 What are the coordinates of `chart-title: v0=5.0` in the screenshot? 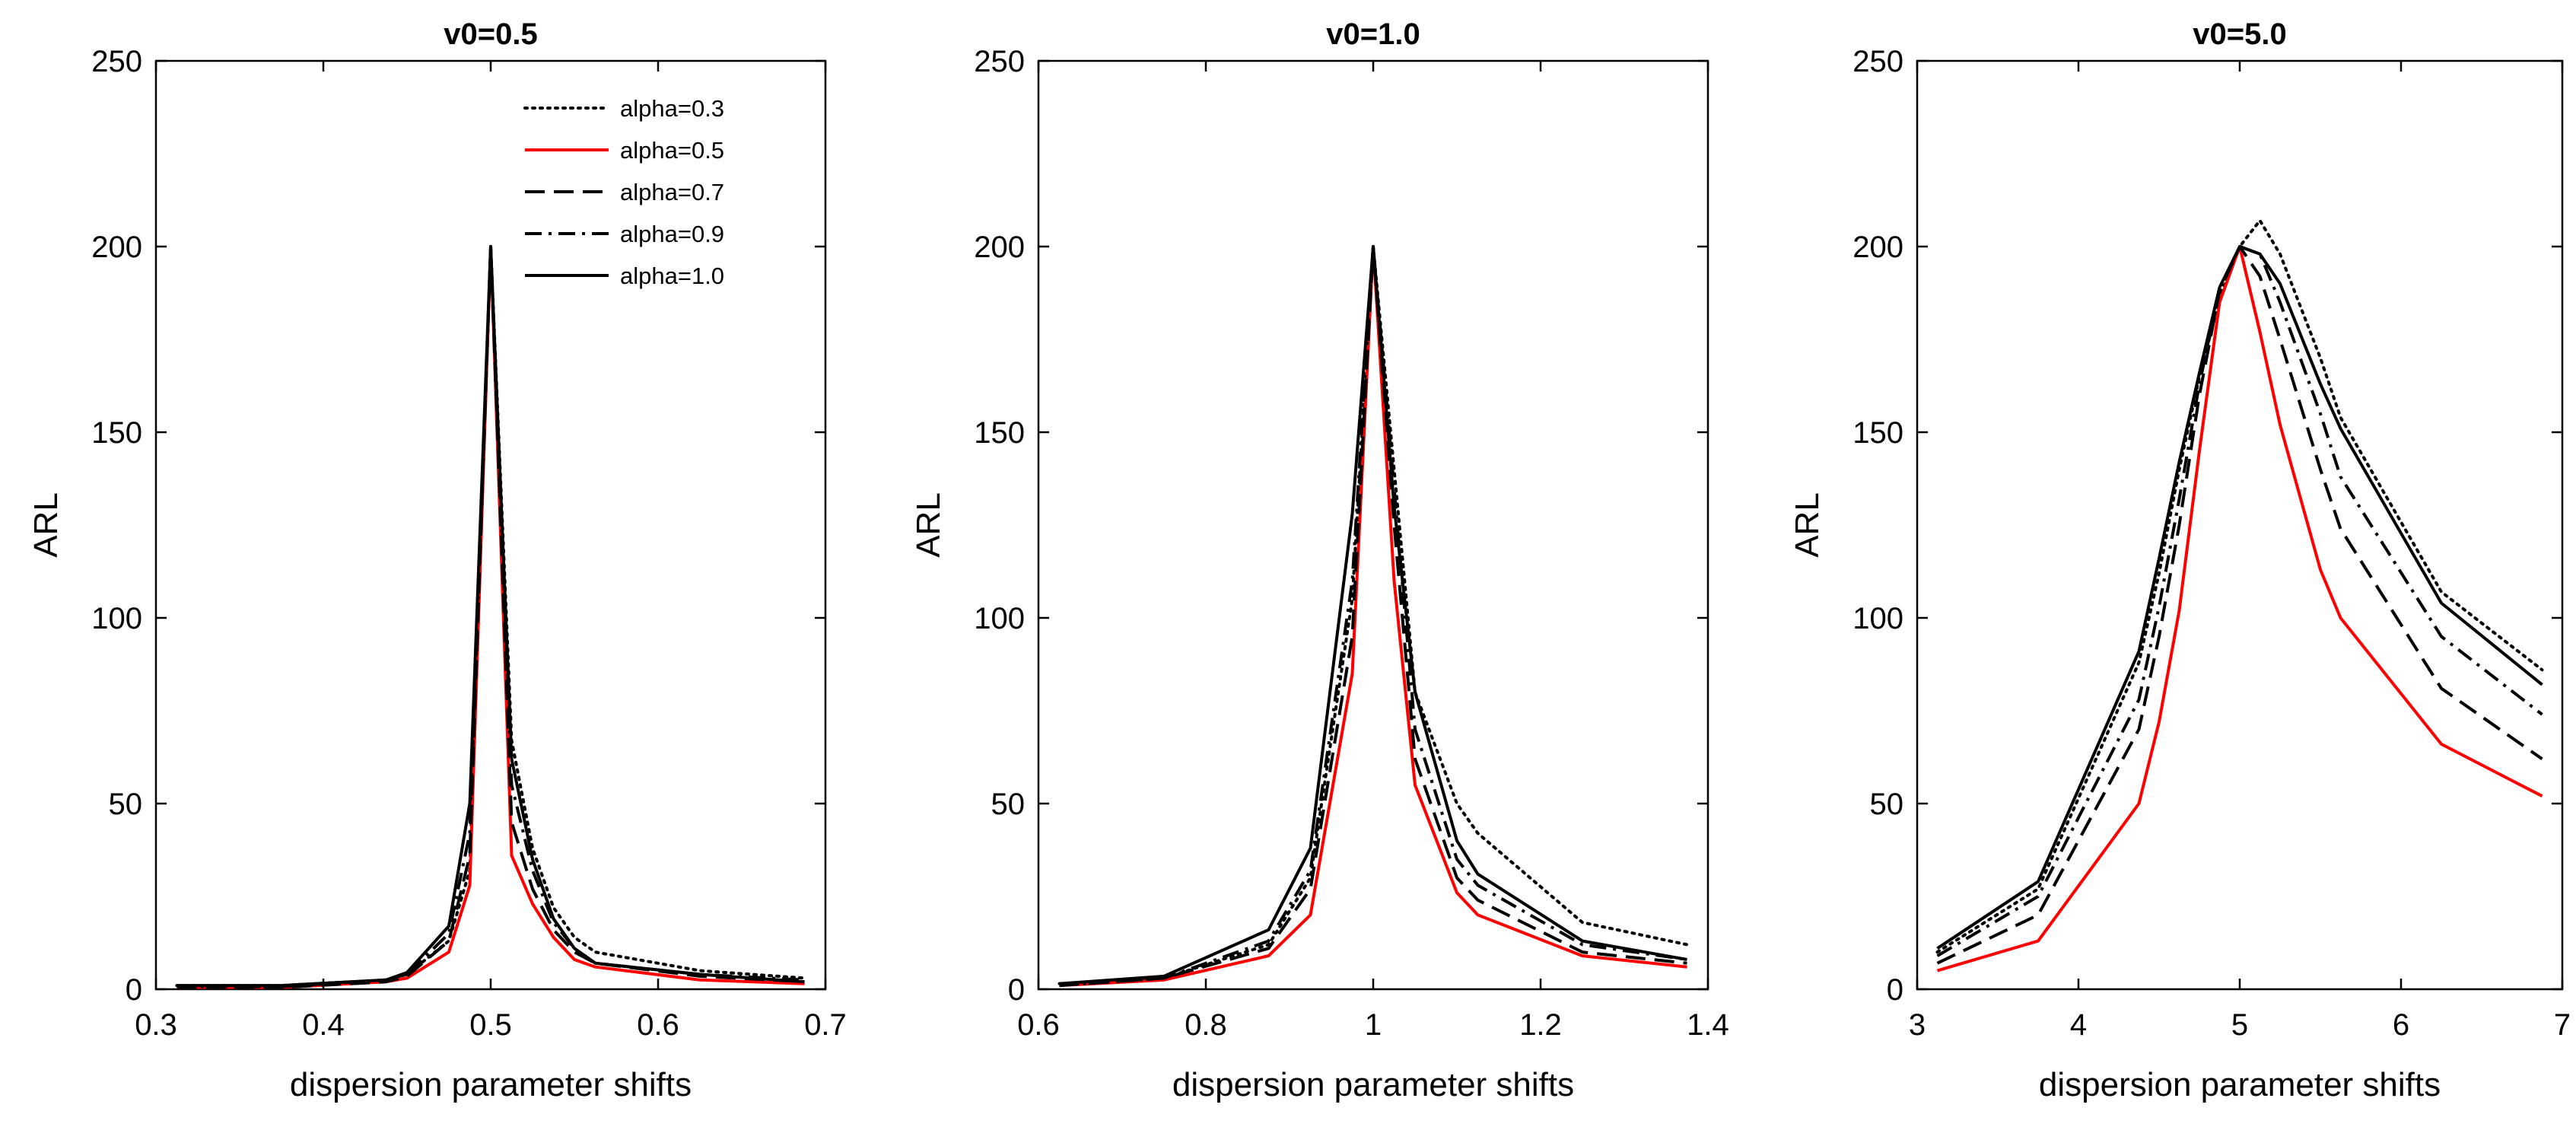 It's located at (2239, 34).